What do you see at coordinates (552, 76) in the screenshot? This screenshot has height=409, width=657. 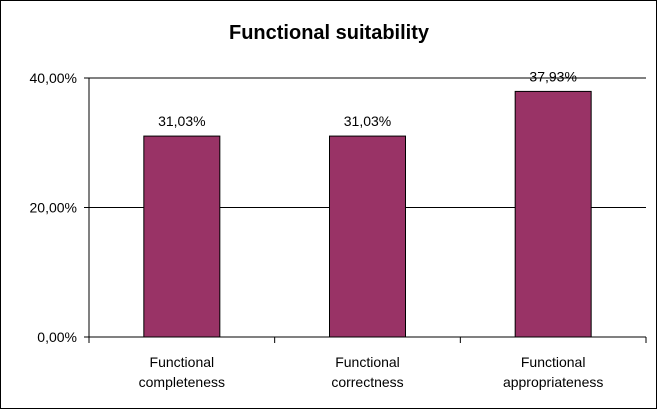 I see `data-label: 37,93%` at bounding box center [552, 76].